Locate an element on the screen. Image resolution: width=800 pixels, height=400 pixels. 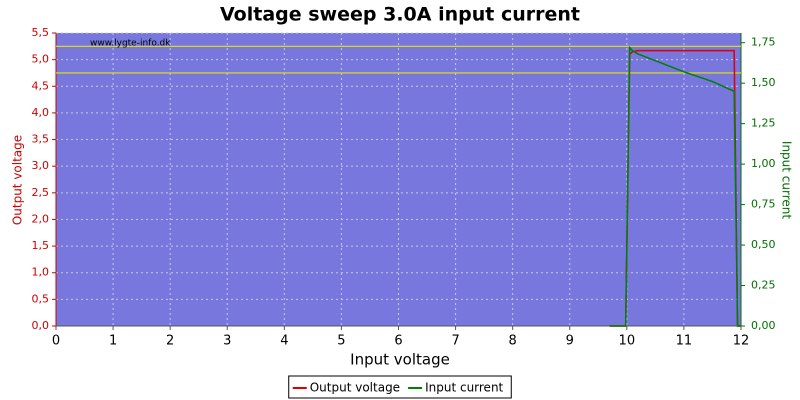
y-axis-label: Output voltage is located at coordinates (18, 180).